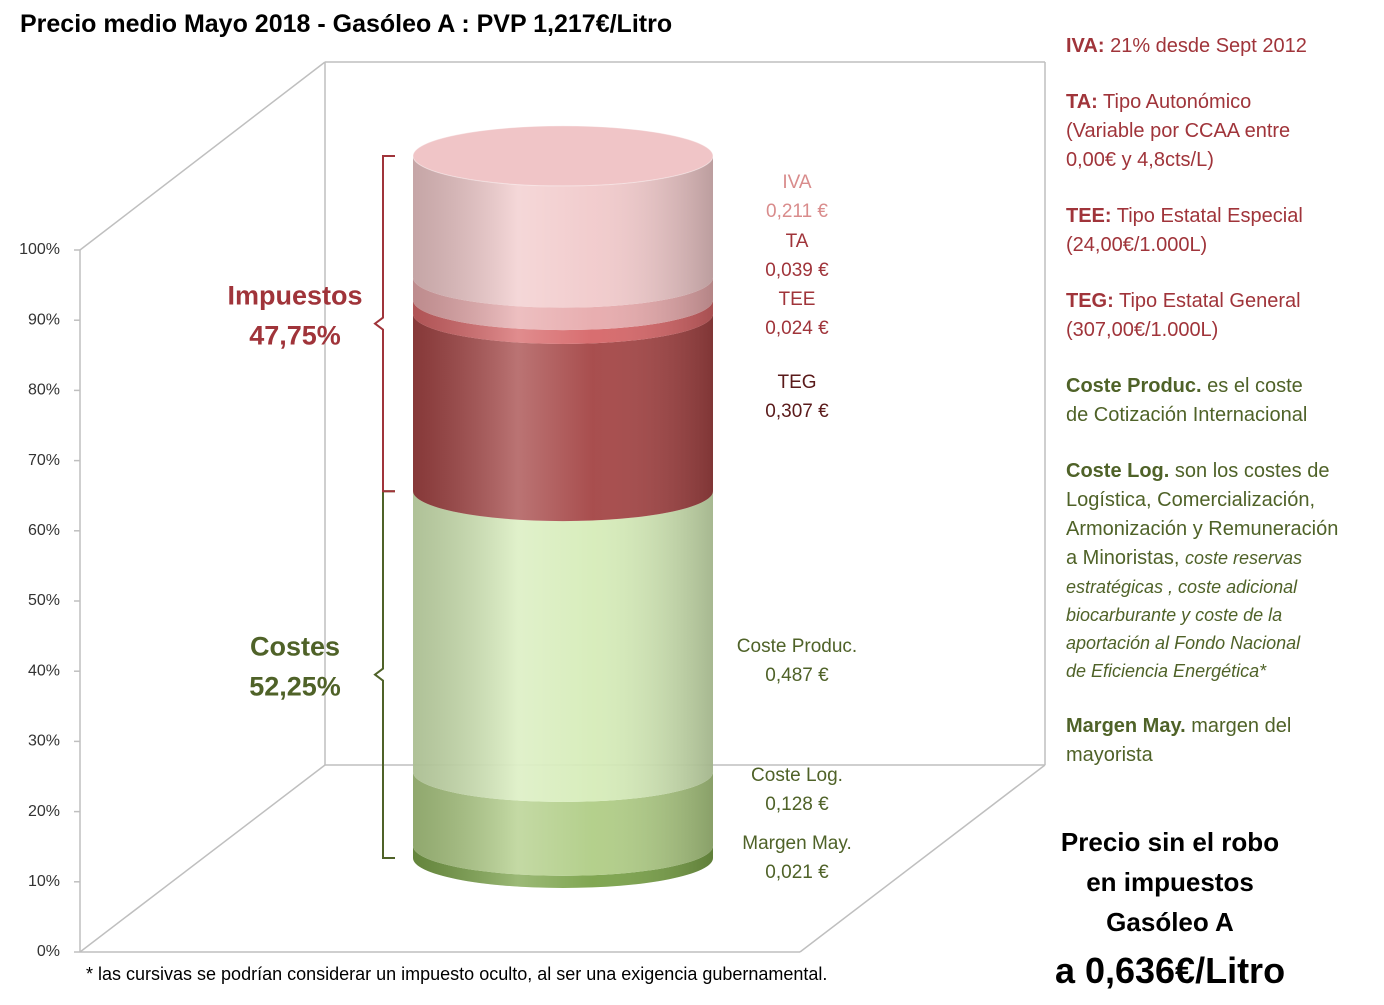 Image resolution: width=1384 pixels, height=1005 pixels. What do you see at coordinates (1142, 330) in the screenshot?
I see `note-text: (307,00€/1.000L)` at bounding box center [1142, 330].